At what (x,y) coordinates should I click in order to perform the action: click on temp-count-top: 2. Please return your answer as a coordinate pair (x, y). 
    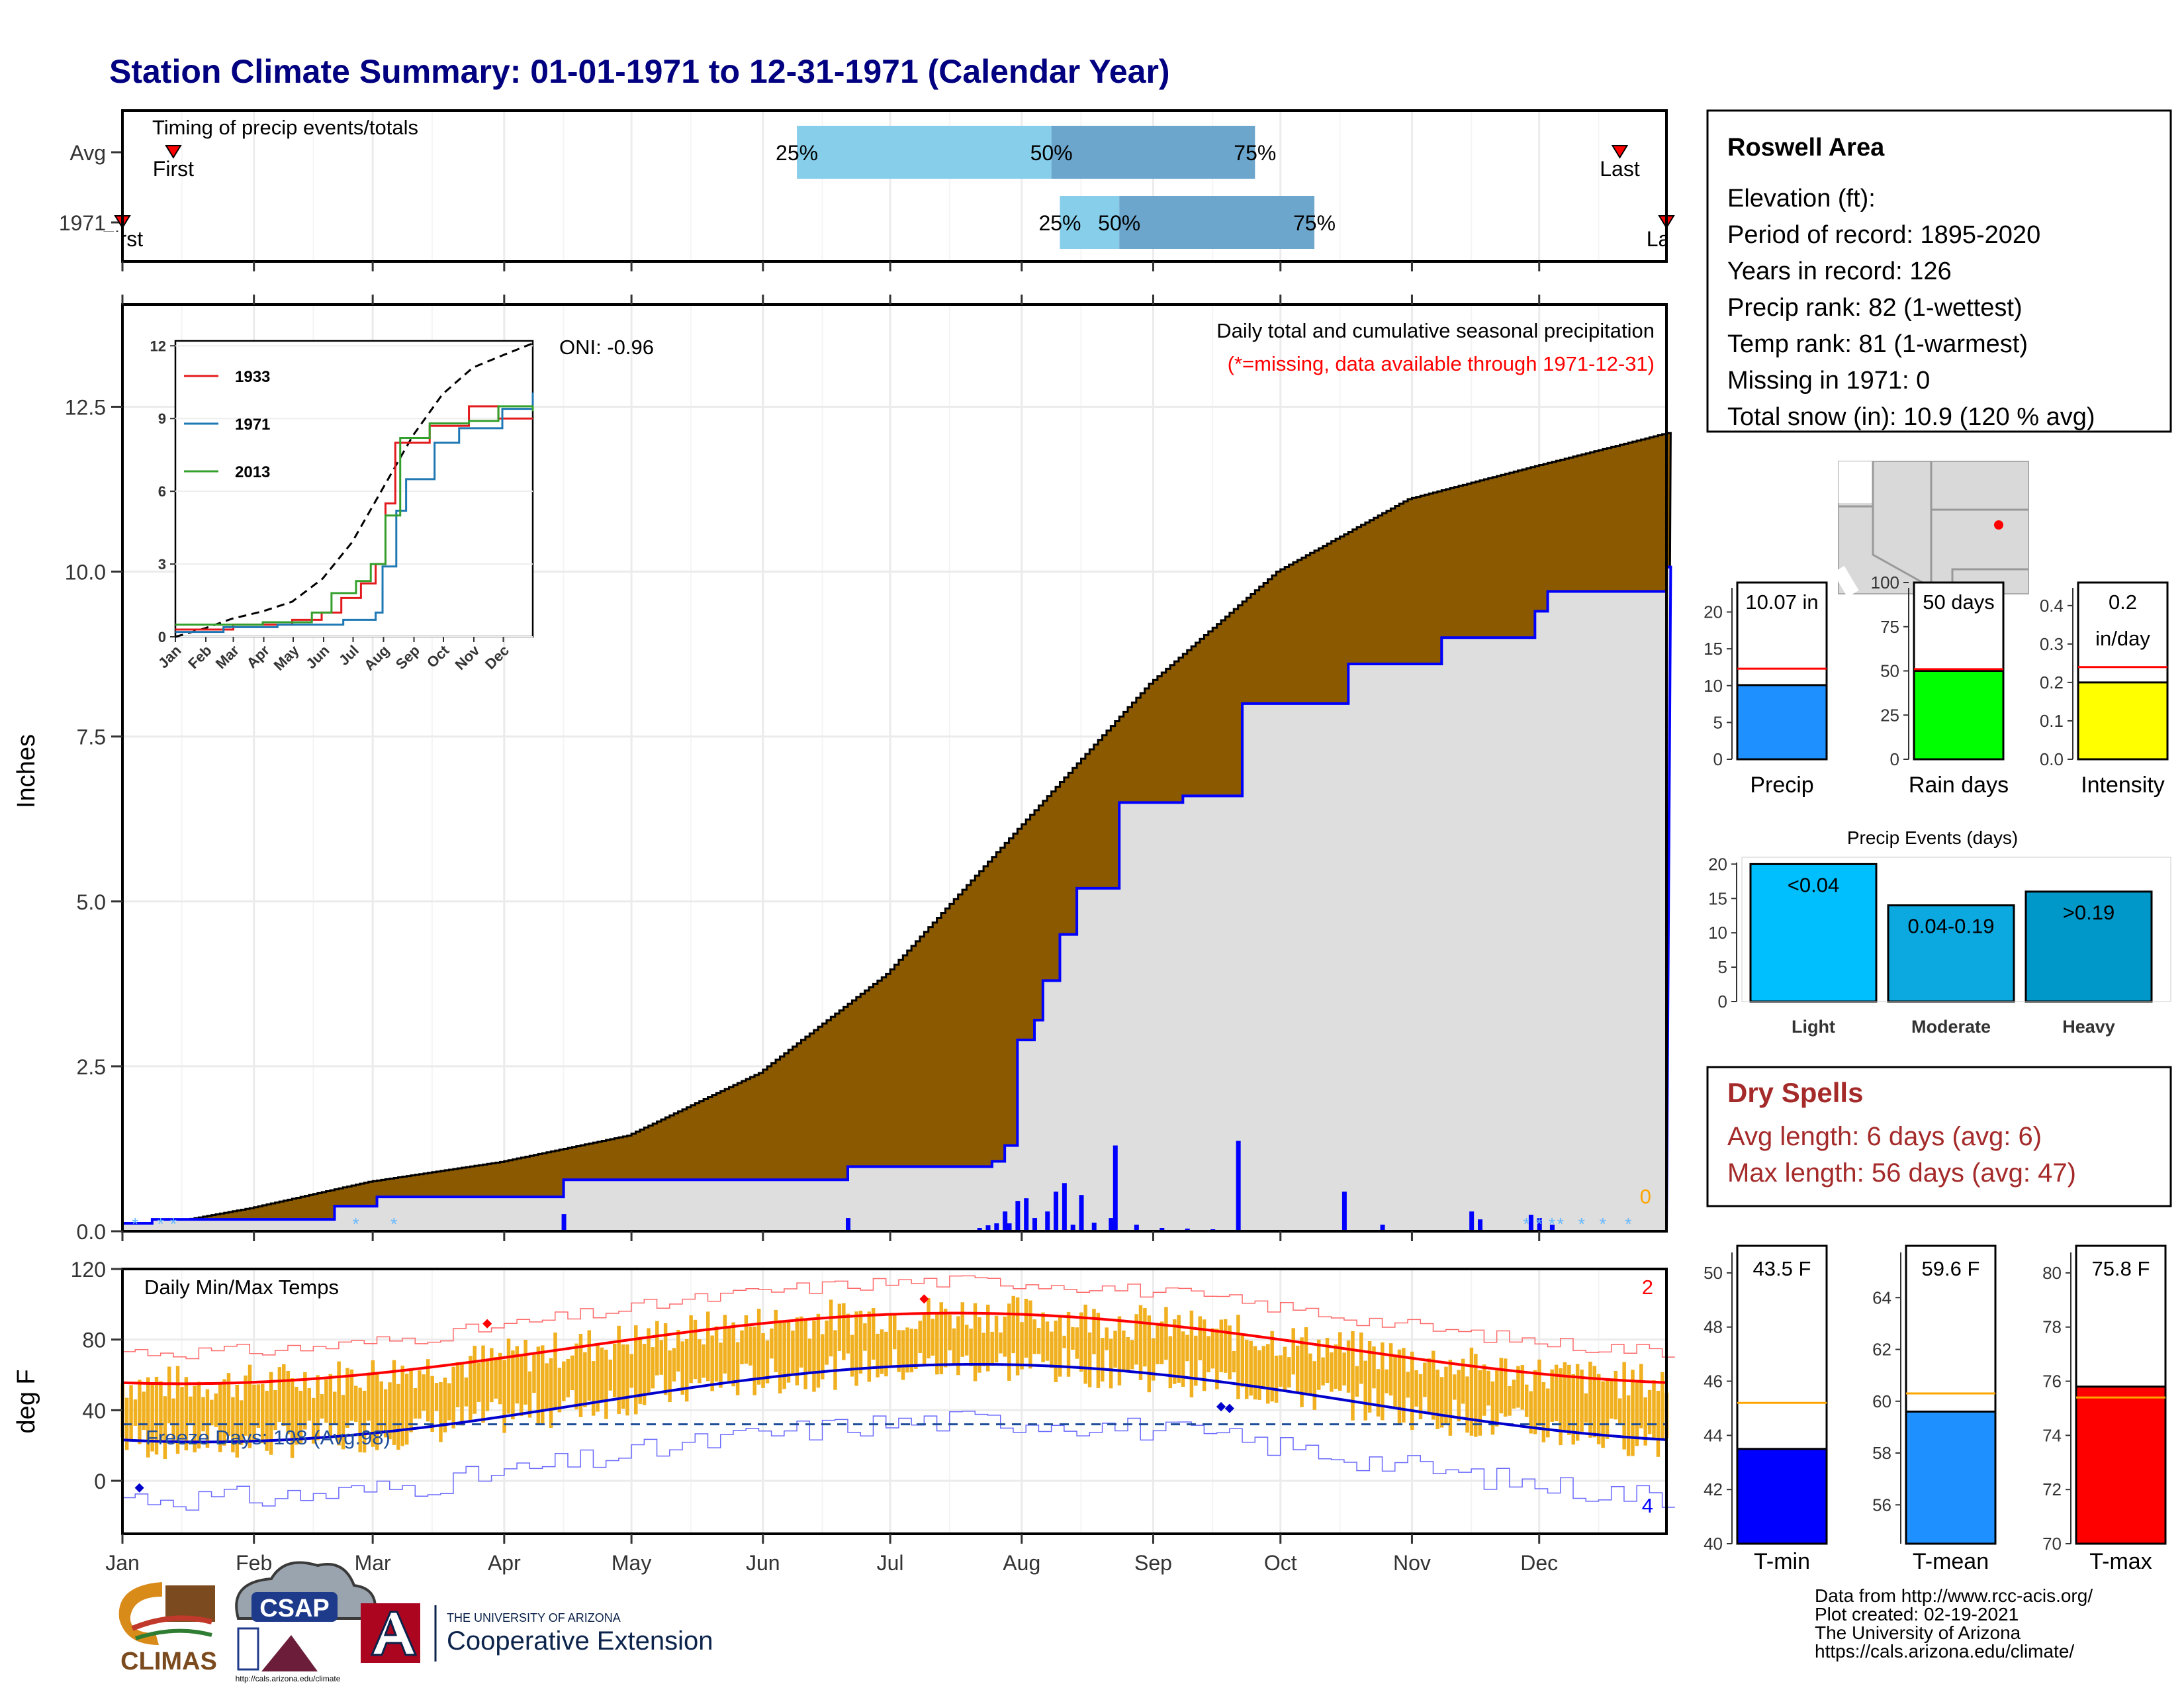
    Looking at the image, I should click on (1647, 1287).